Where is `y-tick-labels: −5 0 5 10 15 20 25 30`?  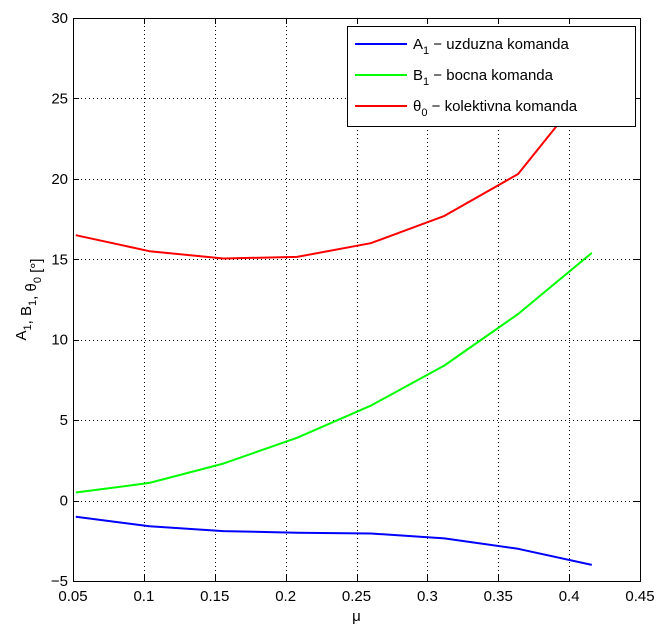 y-tick-labels: −5 0 5 10 15 20 25 30 is located at coordinates (59, 300).